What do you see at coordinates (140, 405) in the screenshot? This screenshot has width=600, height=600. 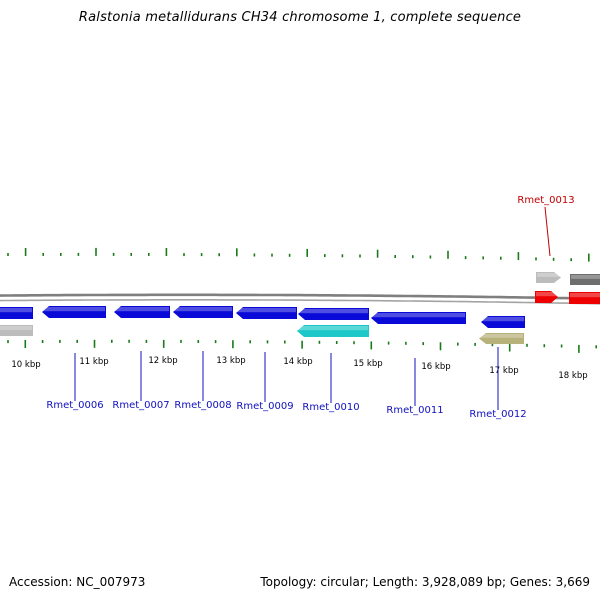 I see `gene-label: Rmet_0007` at bounding box center [140, 405].